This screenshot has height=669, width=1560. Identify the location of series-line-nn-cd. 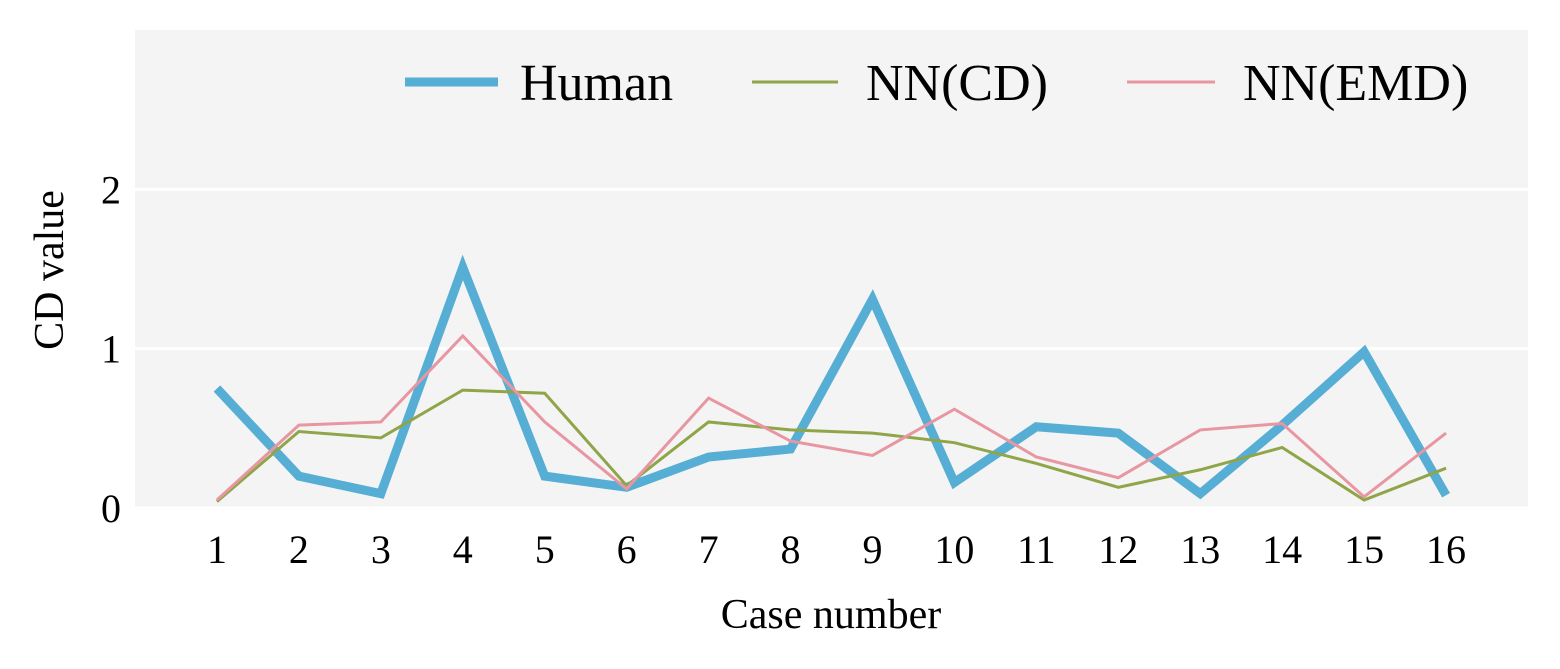
(831, 445).